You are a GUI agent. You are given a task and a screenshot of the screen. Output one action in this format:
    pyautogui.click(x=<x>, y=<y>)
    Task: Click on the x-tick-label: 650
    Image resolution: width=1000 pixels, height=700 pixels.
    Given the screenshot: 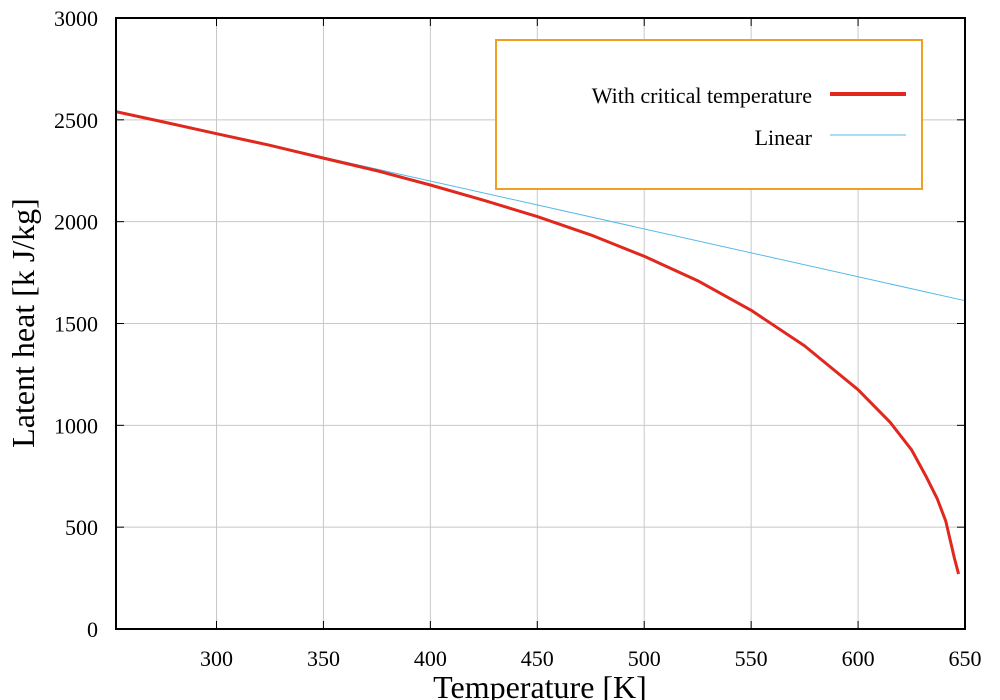 What is the action you would take?
    pyautogui.click(x=965, y=658)
    